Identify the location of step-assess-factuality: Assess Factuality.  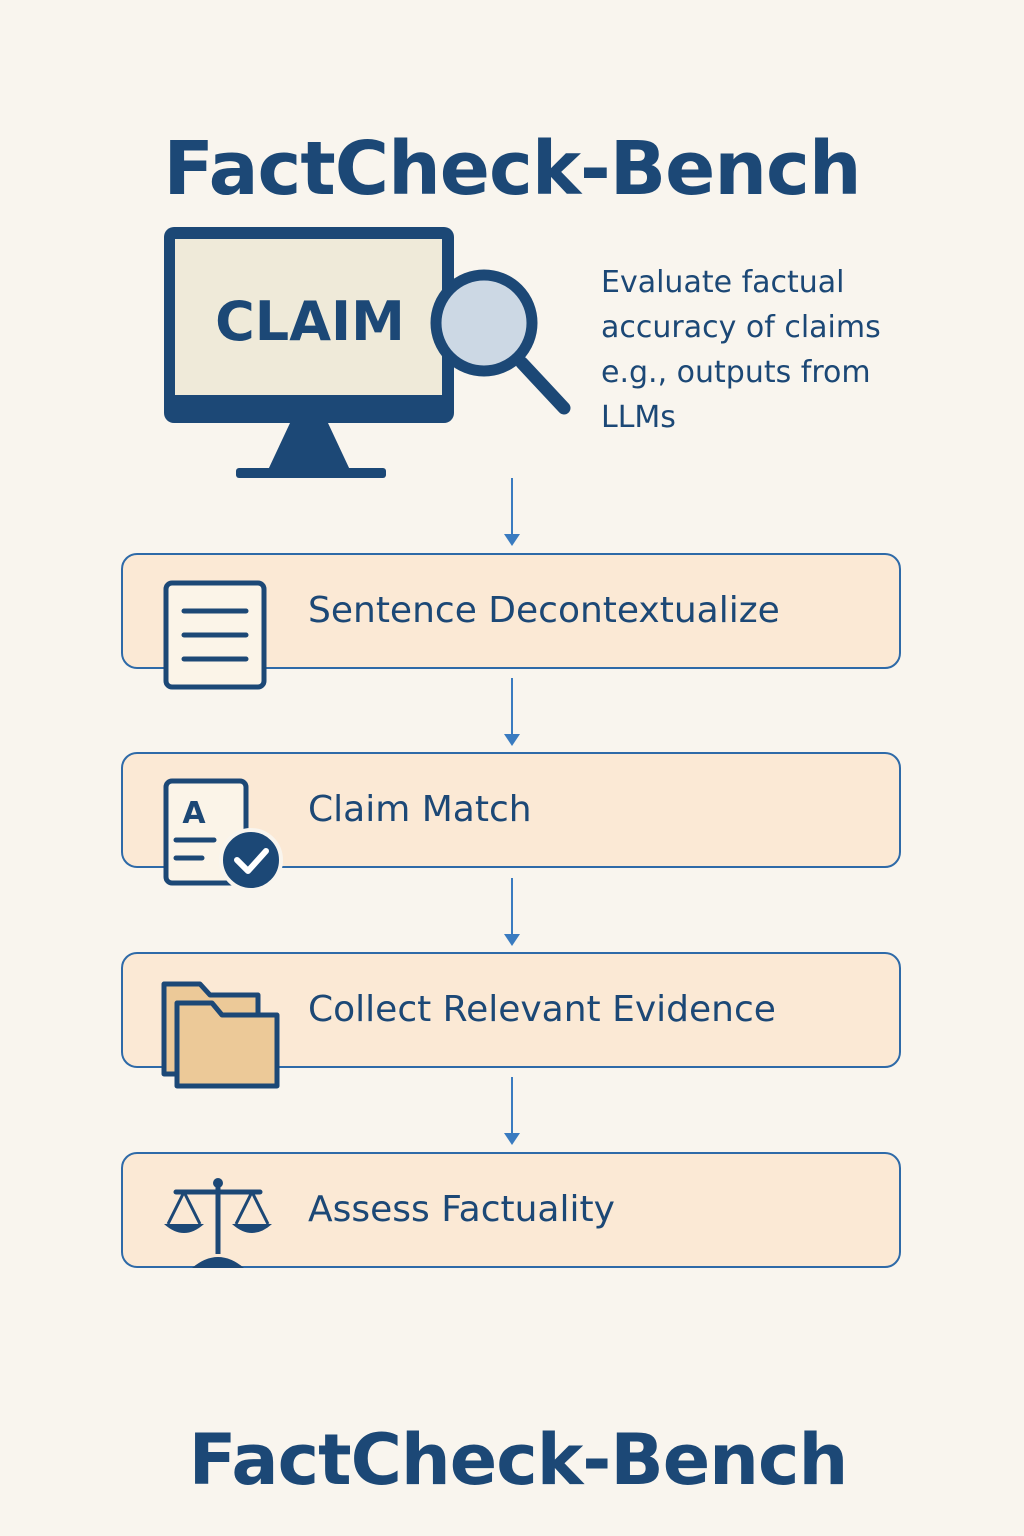
(511, 1210).